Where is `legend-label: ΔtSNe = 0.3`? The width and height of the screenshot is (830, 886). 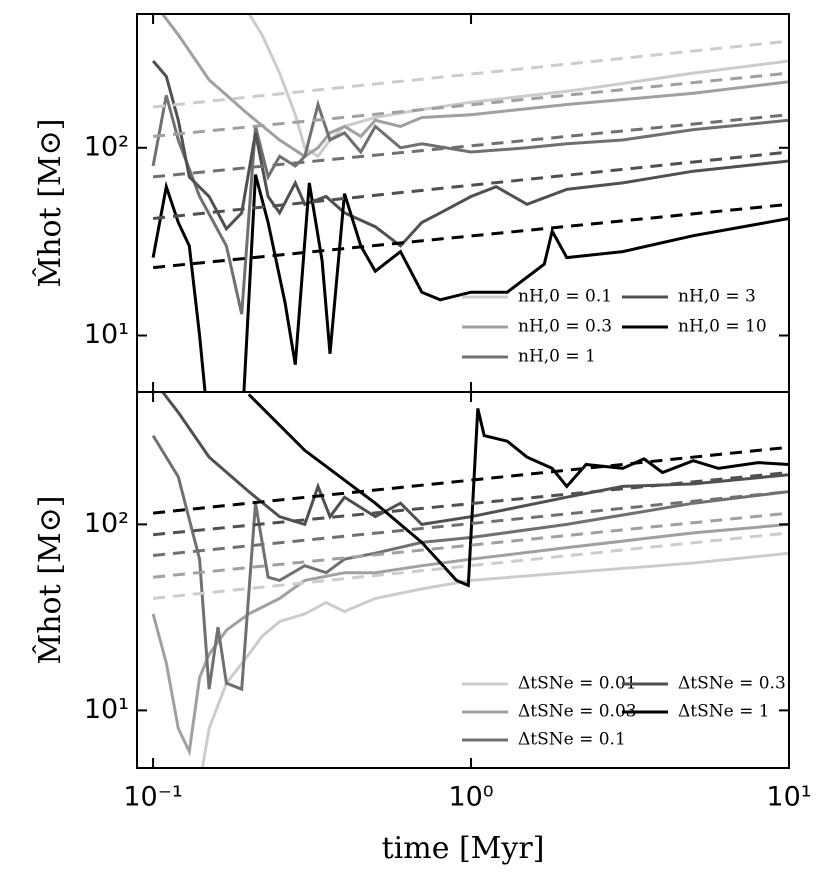 legend-label: ΔtSNe = 0.3 is located at coordinates (732, 684).